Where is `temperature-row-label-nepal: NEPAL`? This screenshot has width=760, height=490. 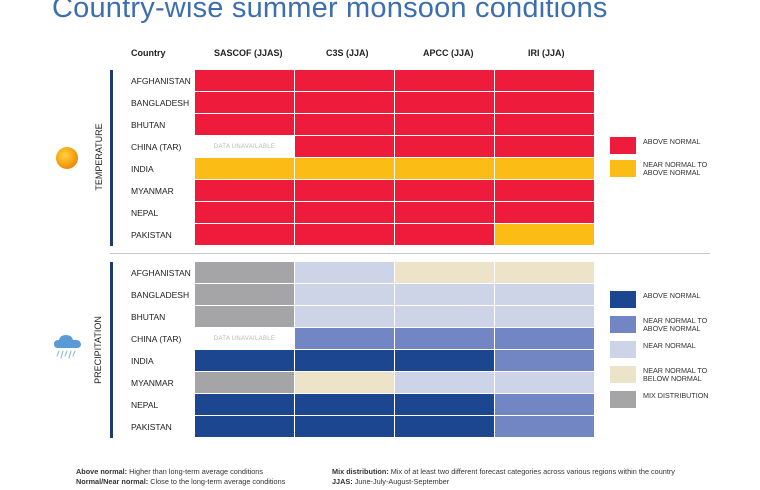
temperature-row-label-nepal: NEPAL is located at coordinates (145, 213).